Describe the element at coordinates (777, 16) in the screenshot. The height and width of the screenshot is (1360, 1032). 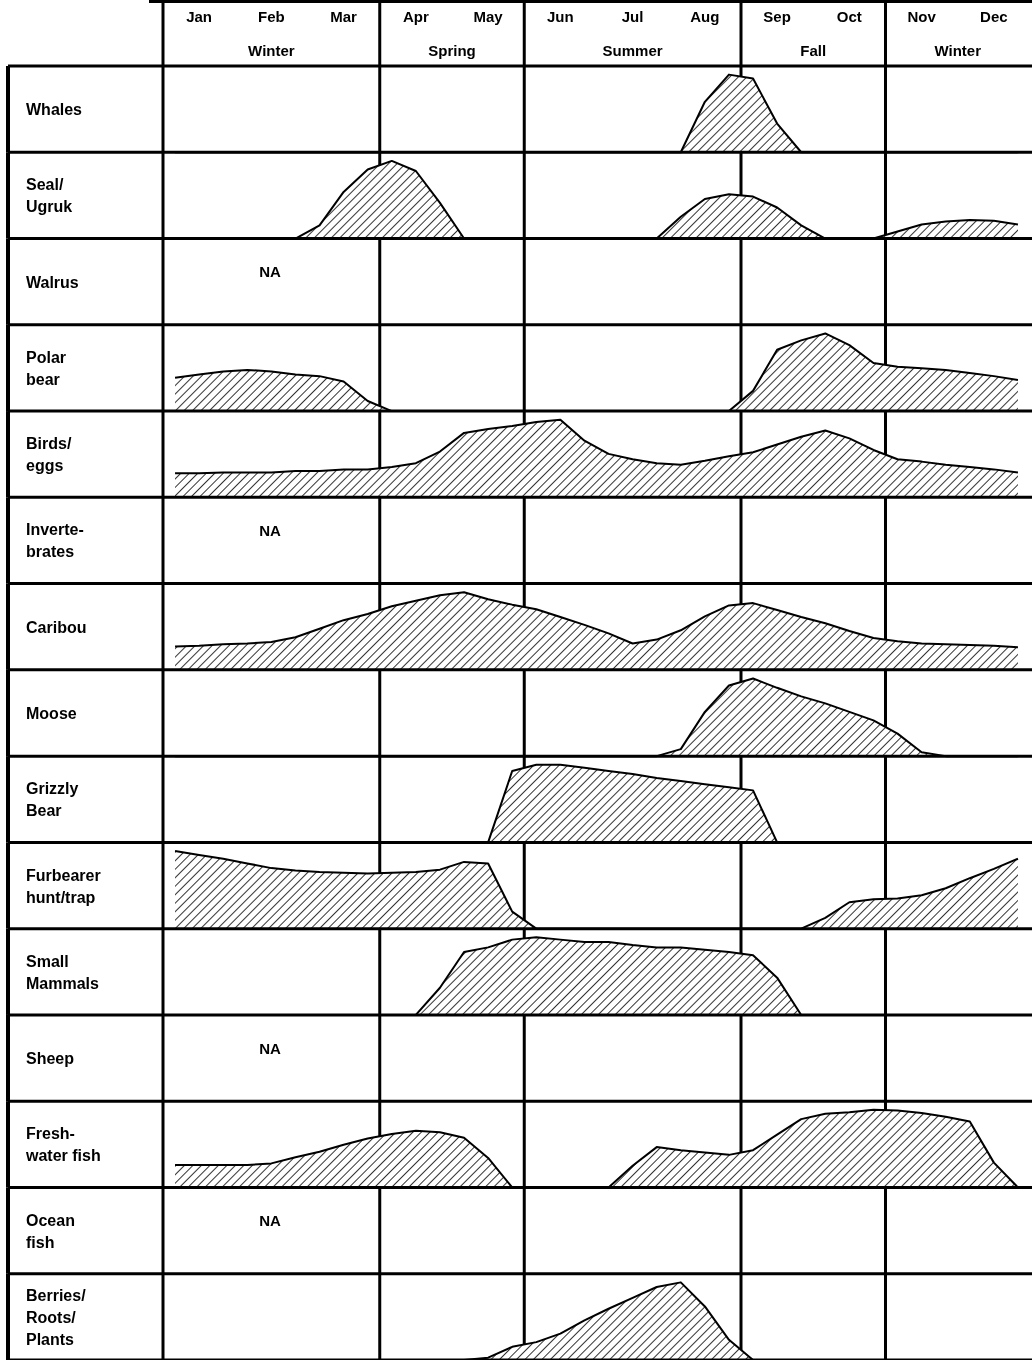
I see `x-tick-label: Sep` at that location.